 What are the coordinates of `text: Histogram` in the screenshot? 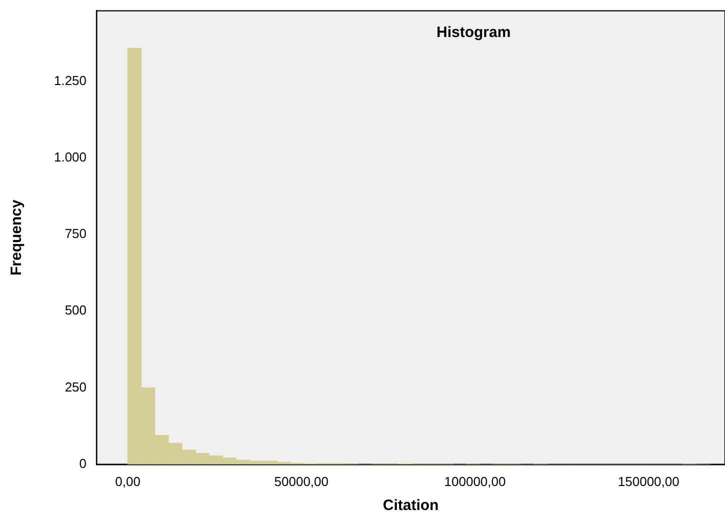 It's located at (473, 32).